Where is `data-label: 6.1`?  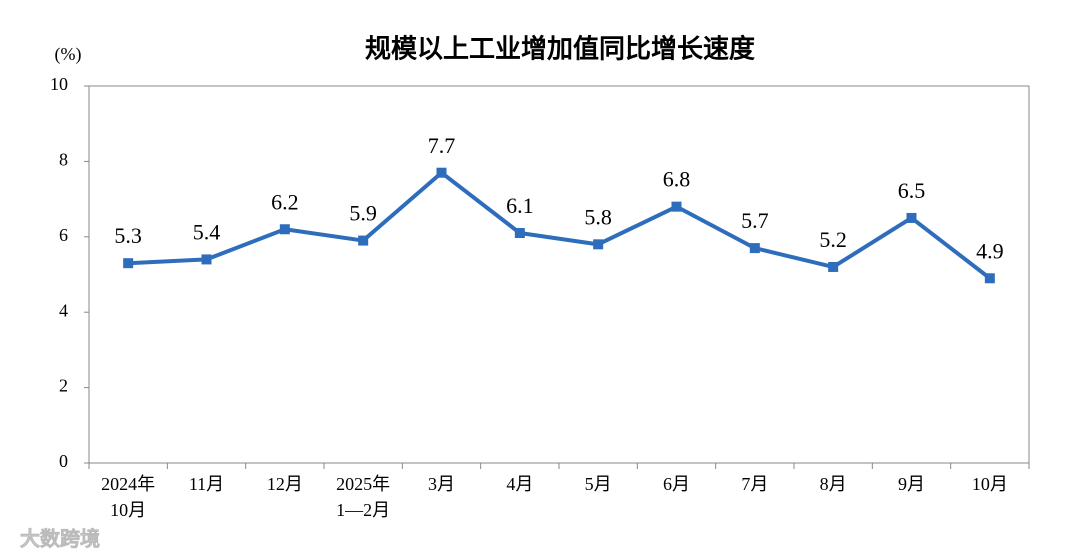 data-label: 6.1 is located at coordinates (520, 205).